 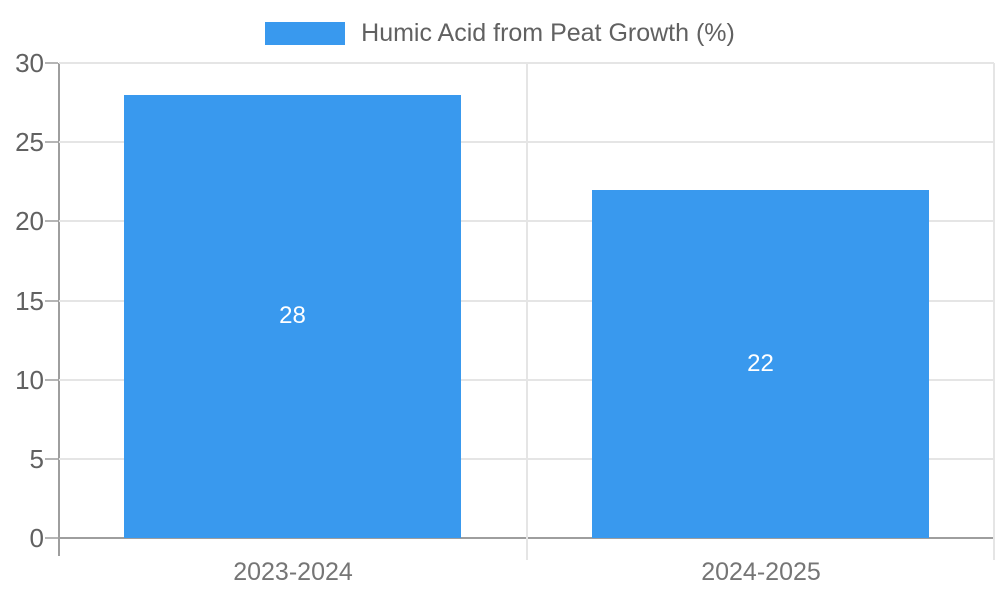 What do you see at coordinates (36, 538) in the screenshot?
I see `y-tick-label: 0` at bounding box center [36, 538].